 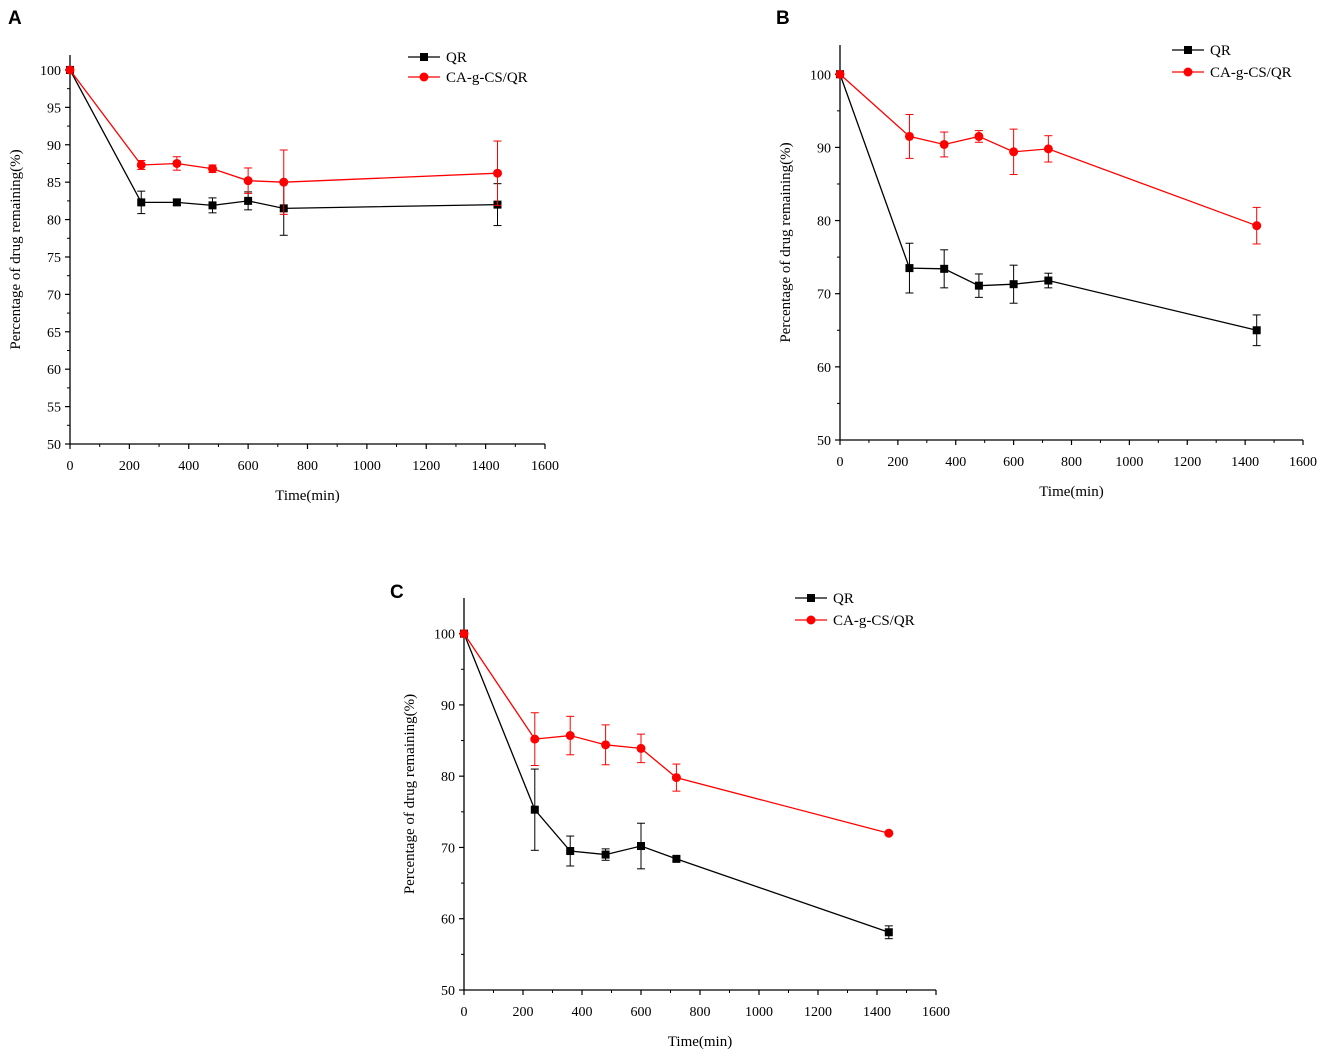 What do you see at coordinates (1245, 462) in the screenshot?
I see `x-tick-label: 1400` at bounding box center [1245, 462].